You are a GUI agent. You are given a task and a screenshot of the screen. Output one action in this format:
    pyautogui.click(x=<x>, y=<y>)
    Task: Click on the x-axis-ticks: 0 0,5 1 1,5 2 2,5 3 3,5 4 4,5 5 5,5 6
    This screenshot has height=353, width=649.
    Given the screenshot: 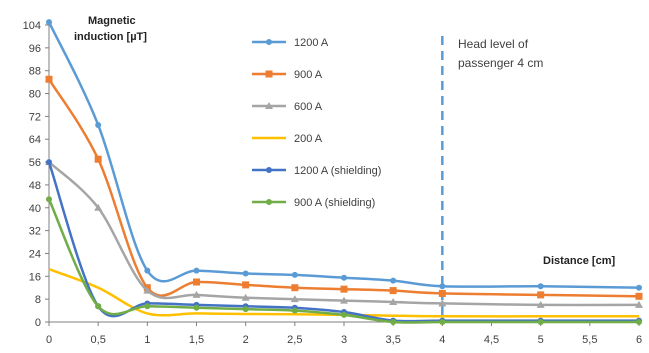 What is the action you would take?
    pyautogui.click(x=344, y=334)
    